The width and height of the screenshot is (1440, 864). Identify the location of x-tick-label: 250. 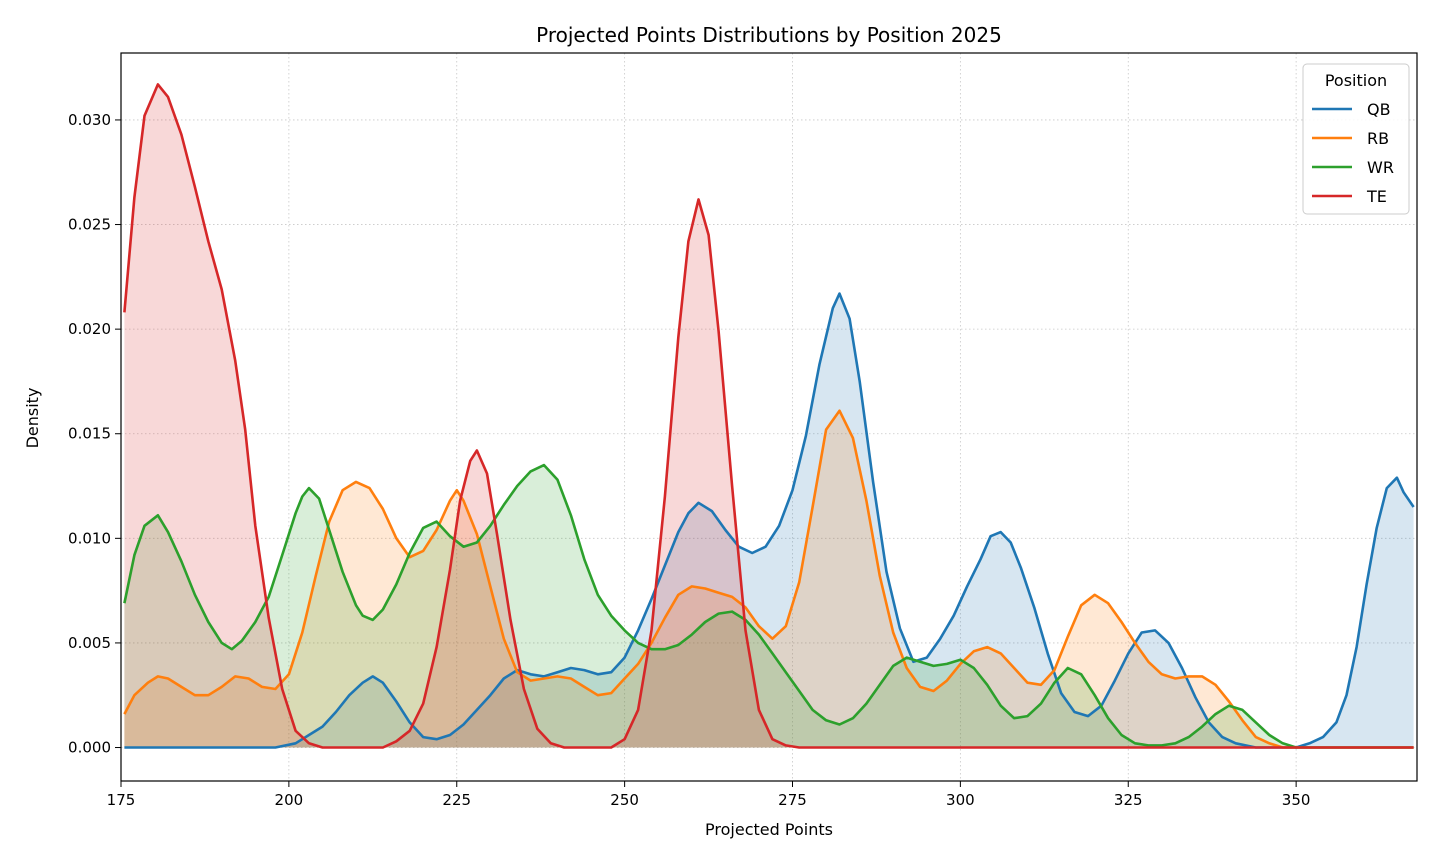
(624, 800).